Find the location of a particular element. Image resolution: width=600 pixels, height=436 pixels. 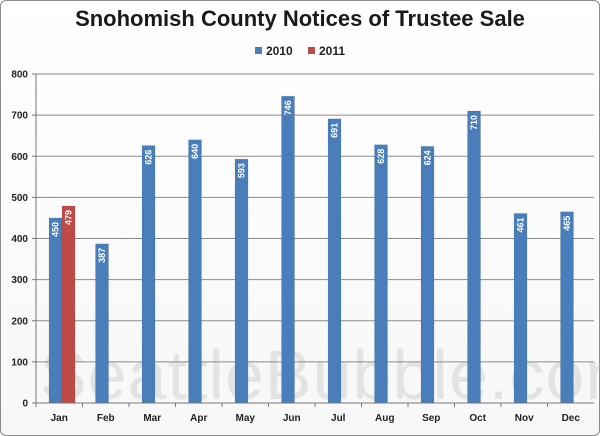

x-tick-label-dec: Dec is located at coordinates (571, 418).